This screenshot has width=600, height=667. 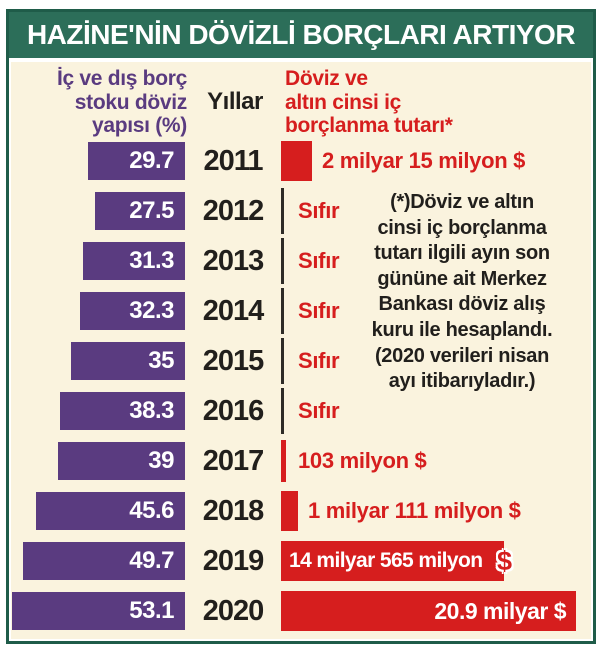 What do you see at coordinates (151, 510) in the screenshot?
I see `pct-value: 45.6` at bounding box center [151, 510].